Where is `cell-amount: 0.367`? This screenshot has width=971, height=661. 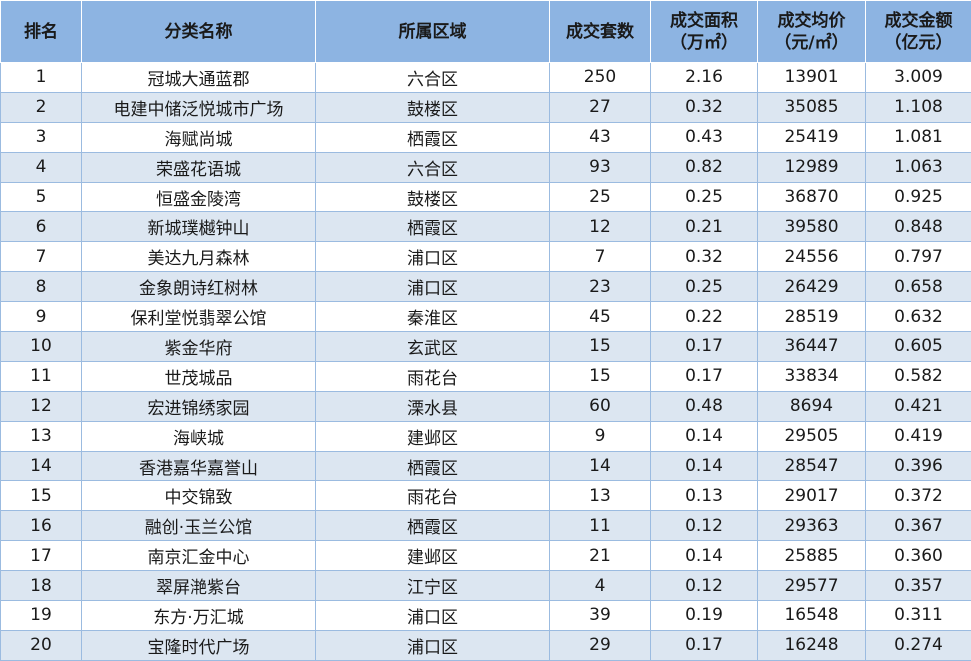 cell-amount: 0.367 is located at coordinates (918, 526).